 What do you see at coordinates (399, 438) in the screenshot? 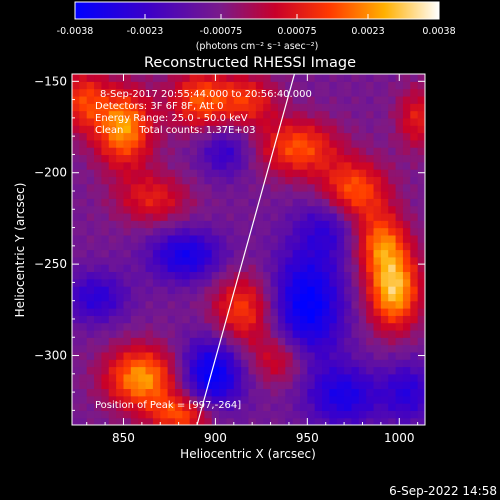
I see `x-tick-label: 1000` at bounding box center [399, 438].